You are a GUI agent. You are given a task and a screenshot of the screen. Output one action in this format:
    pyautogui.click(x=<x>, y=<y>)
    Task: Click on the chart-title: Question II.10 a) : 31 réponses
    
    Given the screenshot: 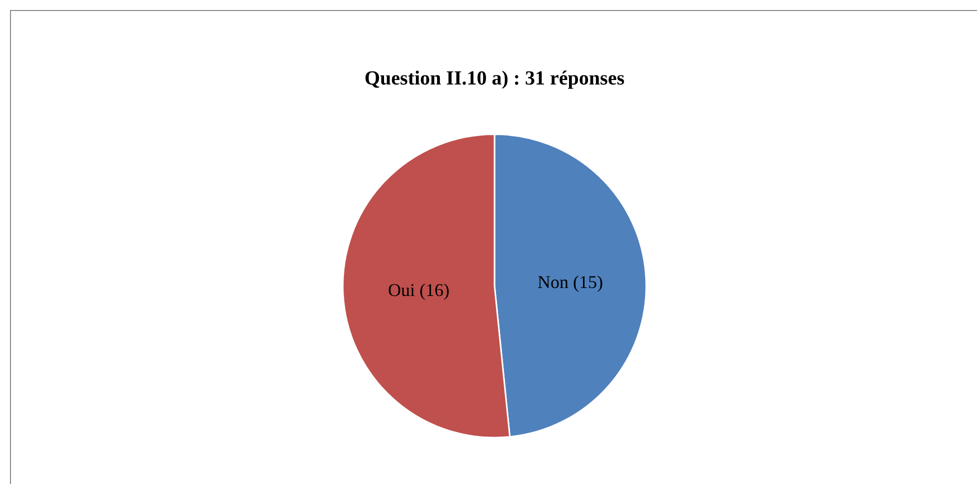 What is the action you would take?
    pyautogui.click(x=494, y=78)
    